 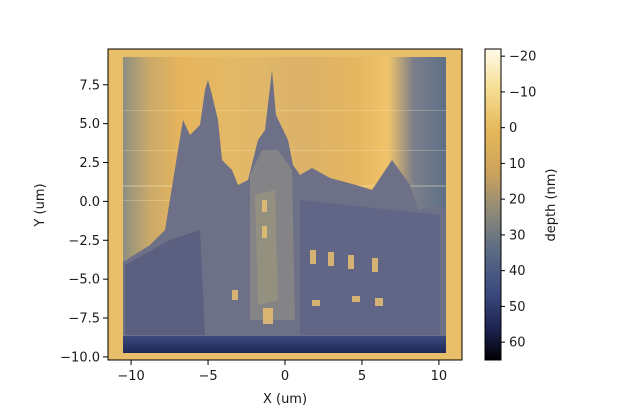 I want to click on colorbar-label: depth (nm), so click(x=551, y=204).